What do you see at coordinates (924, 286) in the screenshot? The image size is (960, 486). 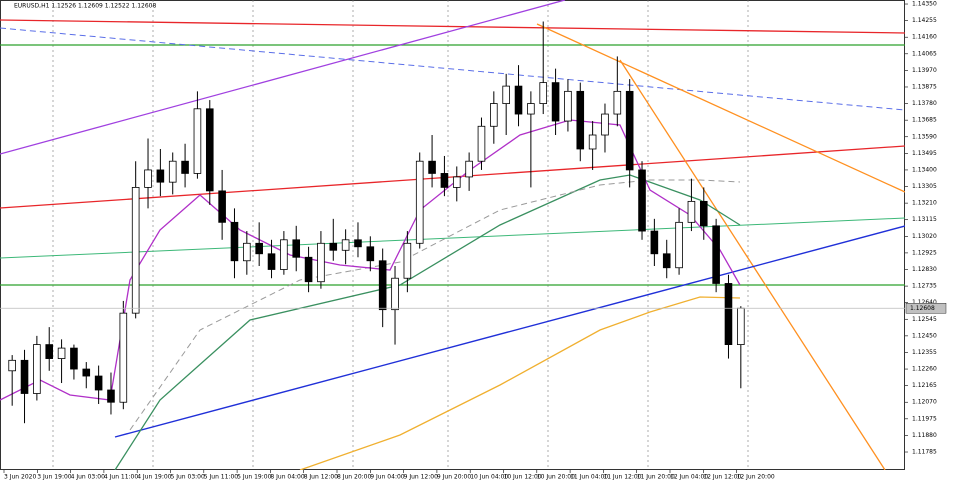 I see `y-tick-label: 1.12735` at bounding box center [924, 286].